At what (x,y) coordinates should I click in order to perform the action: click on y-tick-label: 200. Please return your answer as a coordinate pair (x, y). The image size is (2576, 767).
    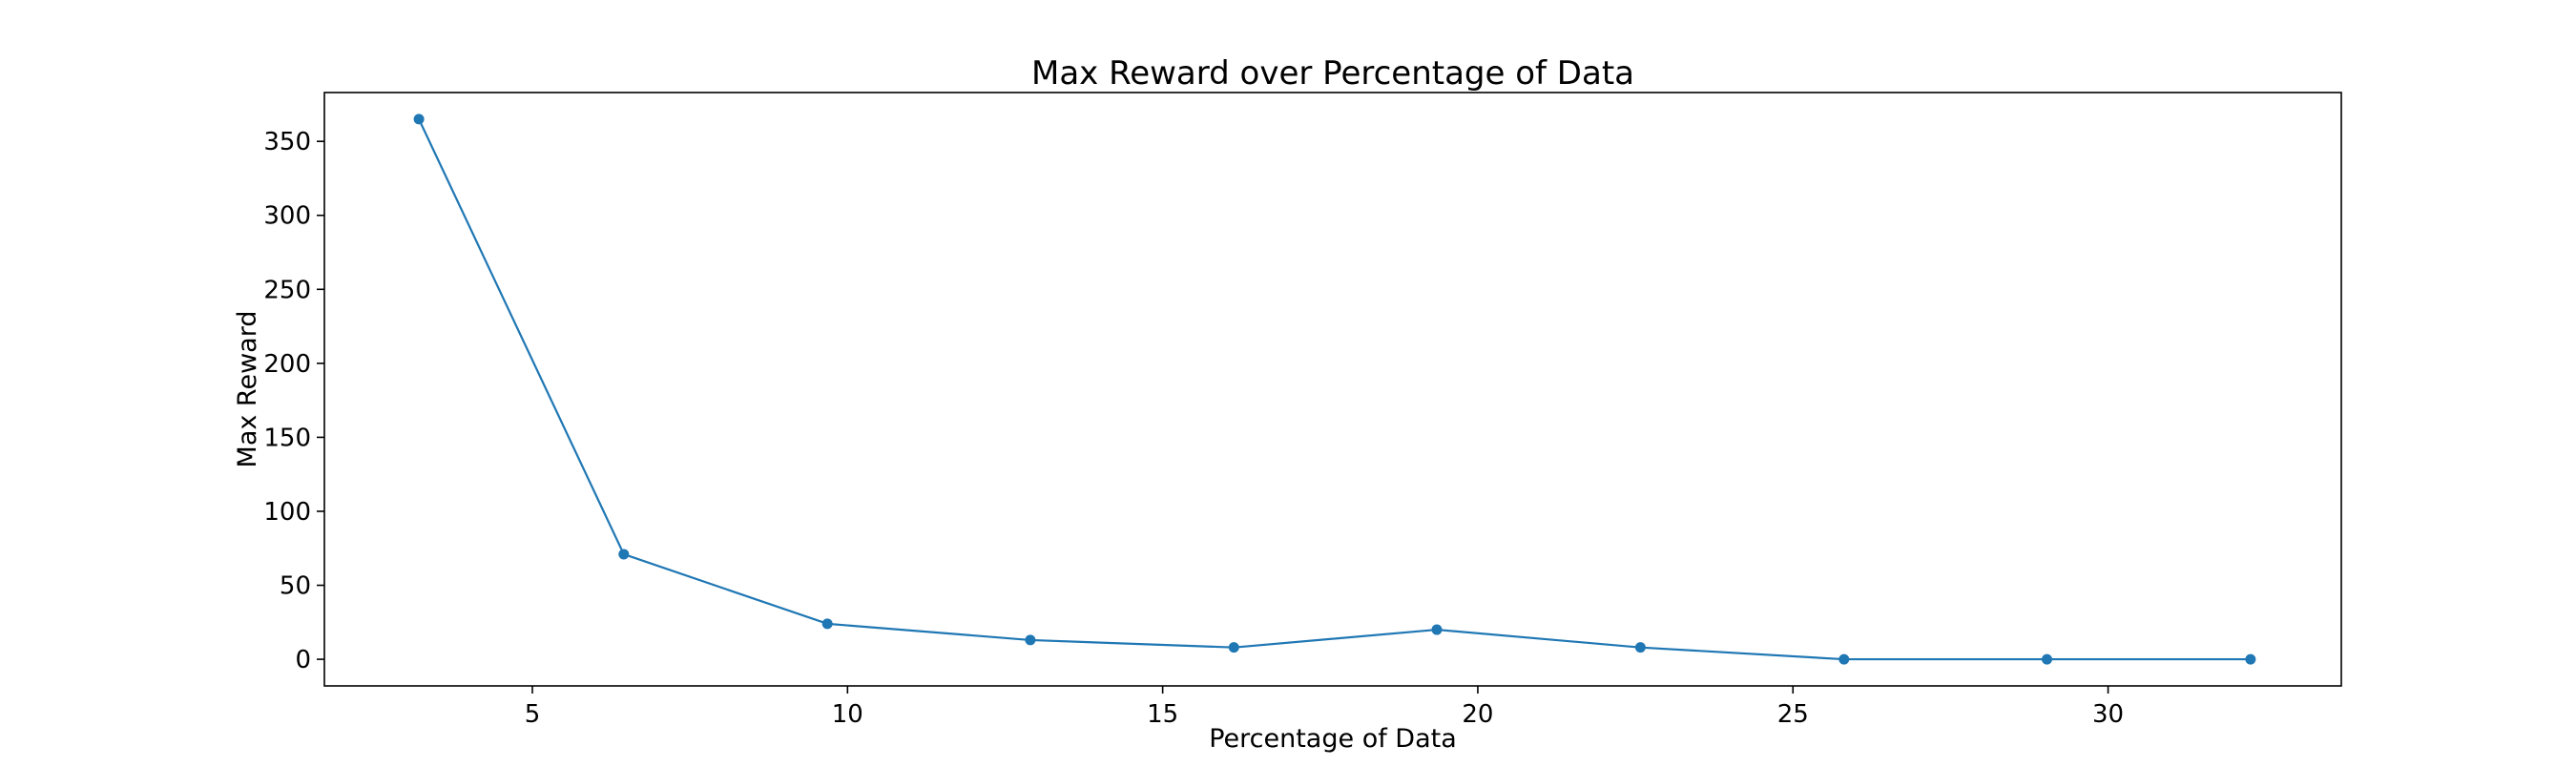
    Looking at the image, I should click on (287, 364).